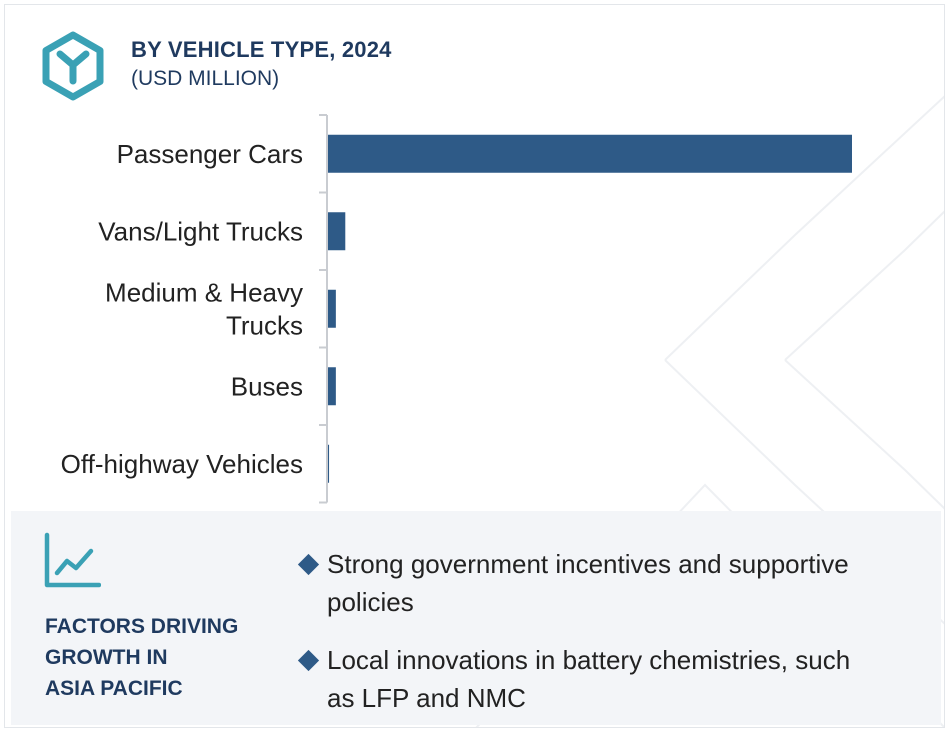 The height and width of the screenshot is (732, 949). I want to click on factors-title-line: ASIA PACIFIC, so click(114, 688).